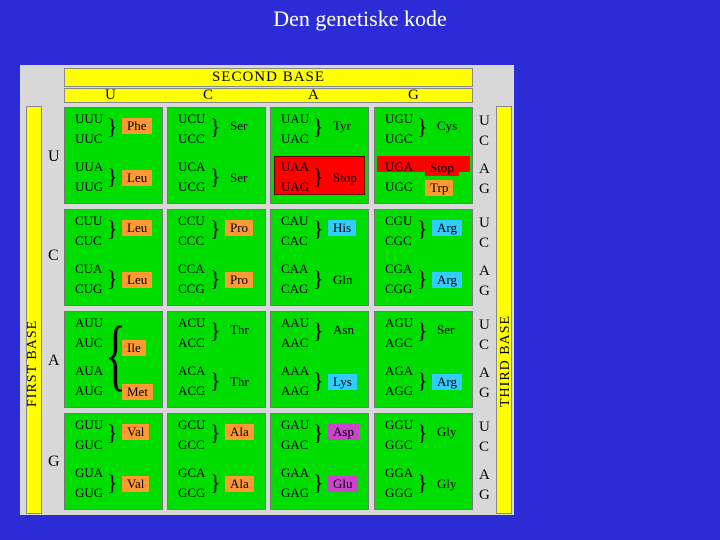 This screenshot has height=540, width=720. What do you see at coordinates (192, 370) in the screenshot?
I see `codon-label: ACA` at bounding box center [192, 370].